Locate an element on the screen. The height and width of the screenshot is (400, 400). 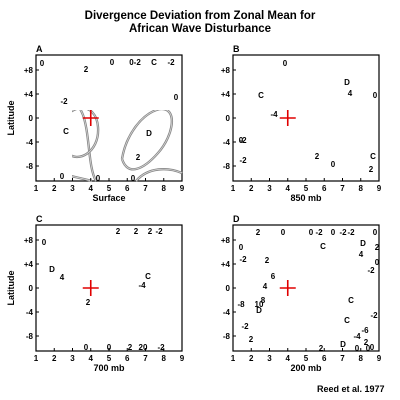
panel-letter: D is located at coordinates (236, 219).